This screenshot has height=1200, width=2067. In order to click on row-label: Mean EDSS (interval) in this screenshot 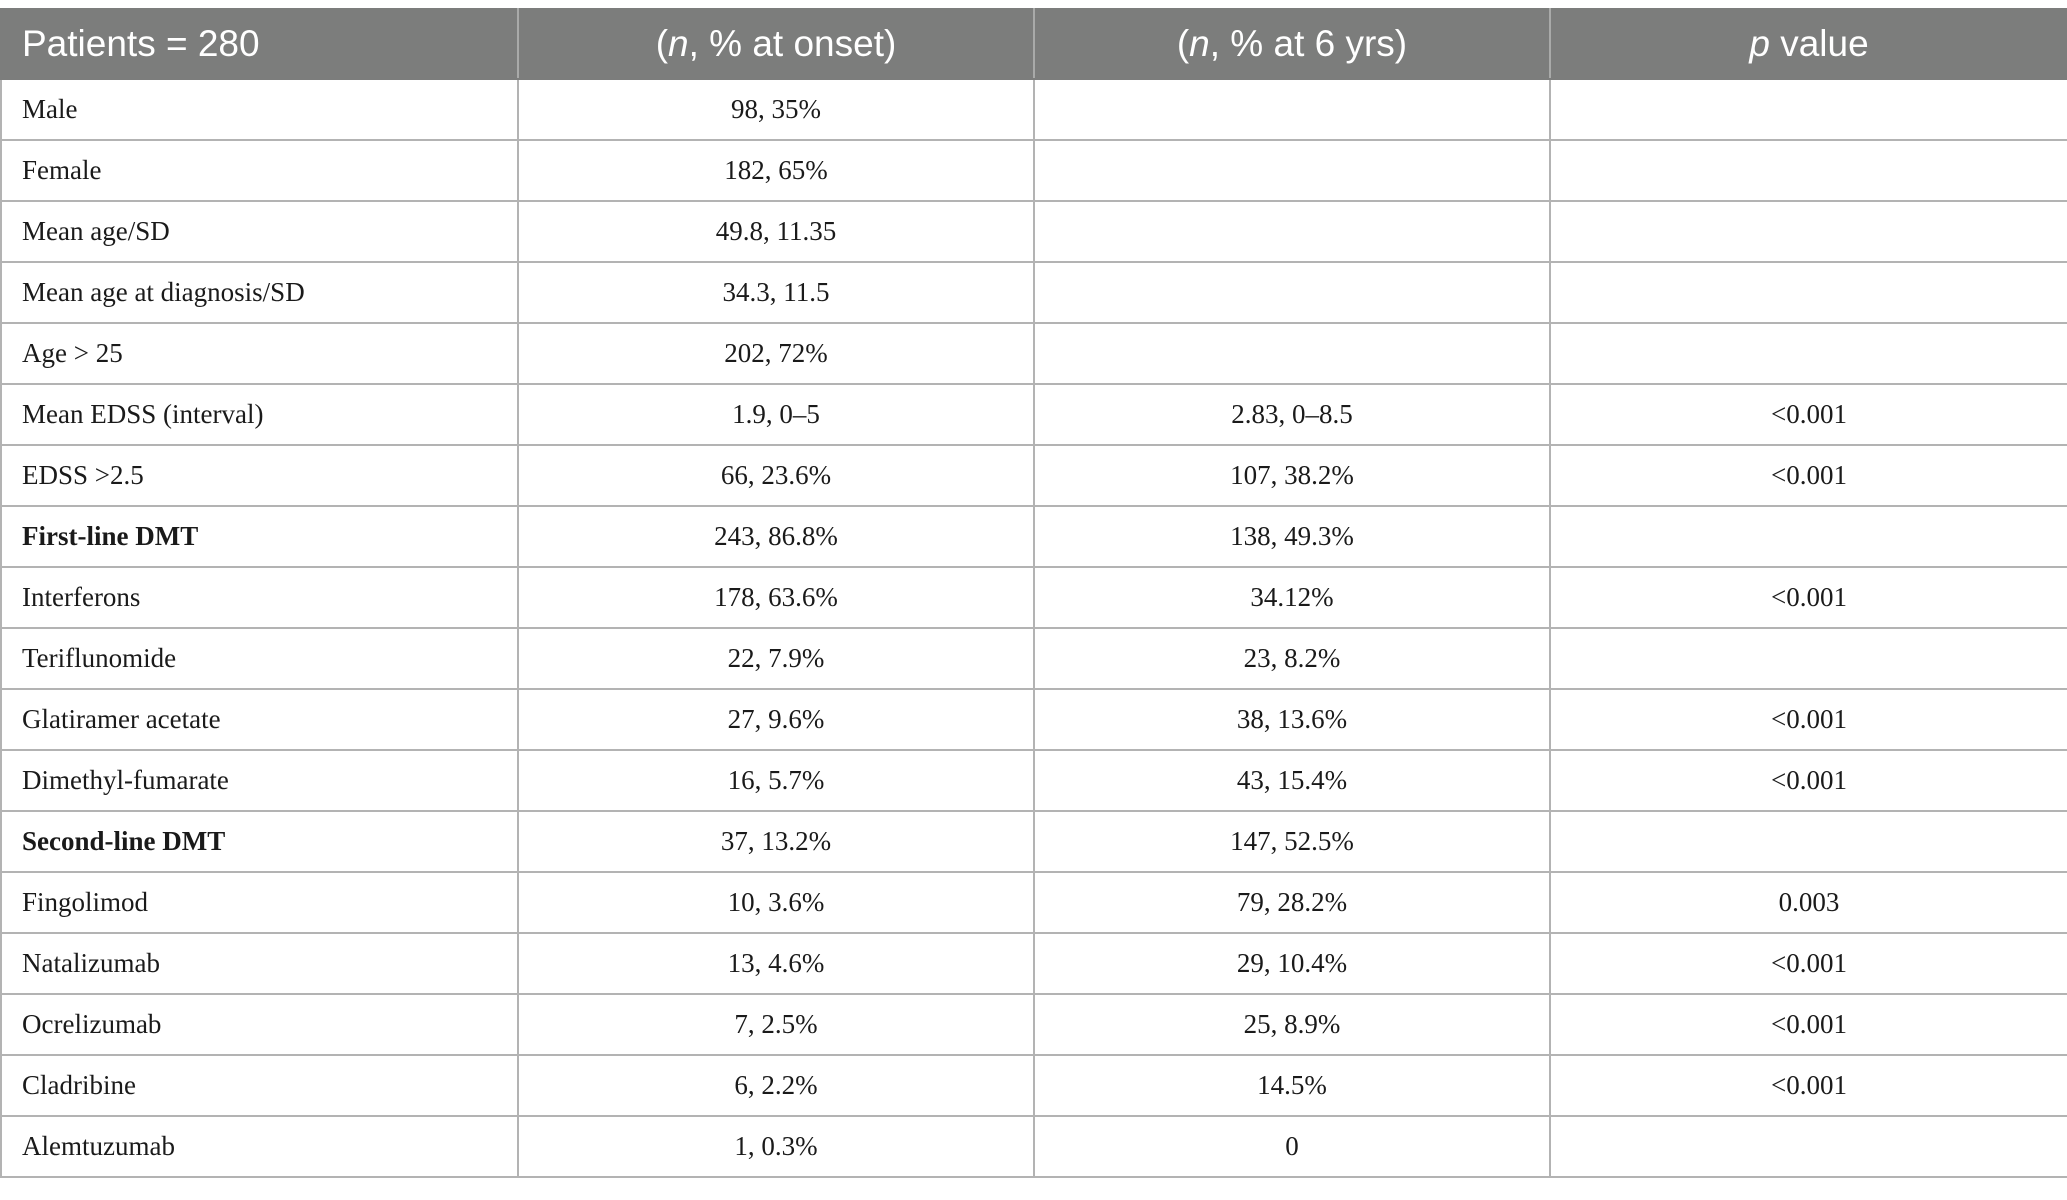, I will do `click(259, 414)`.